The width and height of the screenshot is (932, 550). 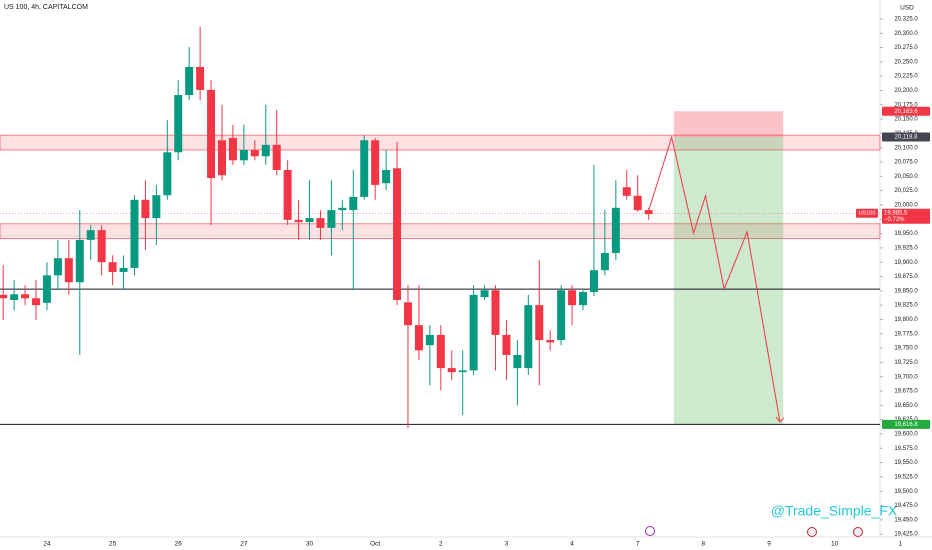 I want to click on y-tick-label: 19,650.0, so click(x=906, y=406).